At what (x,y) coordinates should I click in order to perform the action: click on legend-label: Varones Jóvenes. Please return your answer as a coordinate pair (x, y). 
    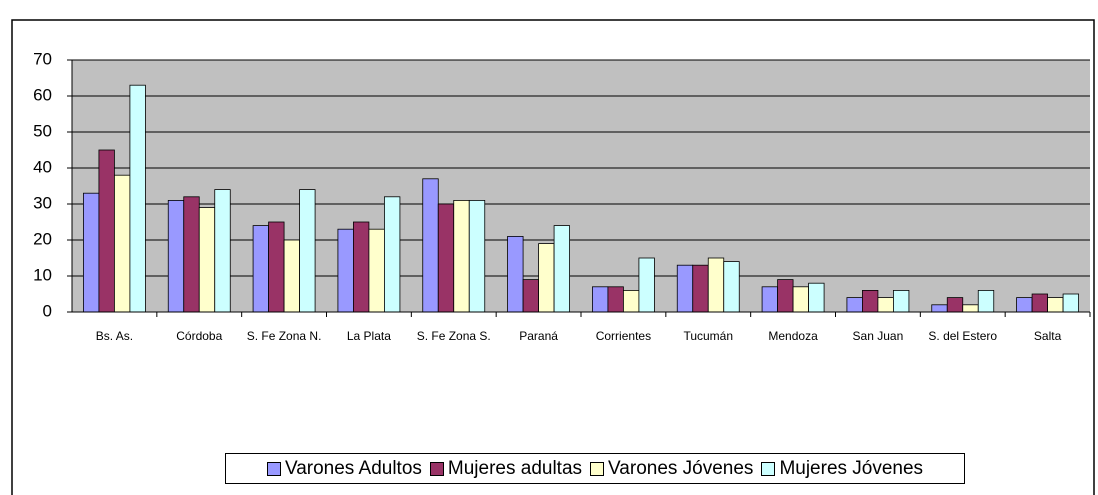
    Looking at the image, I should click on (681, 468).